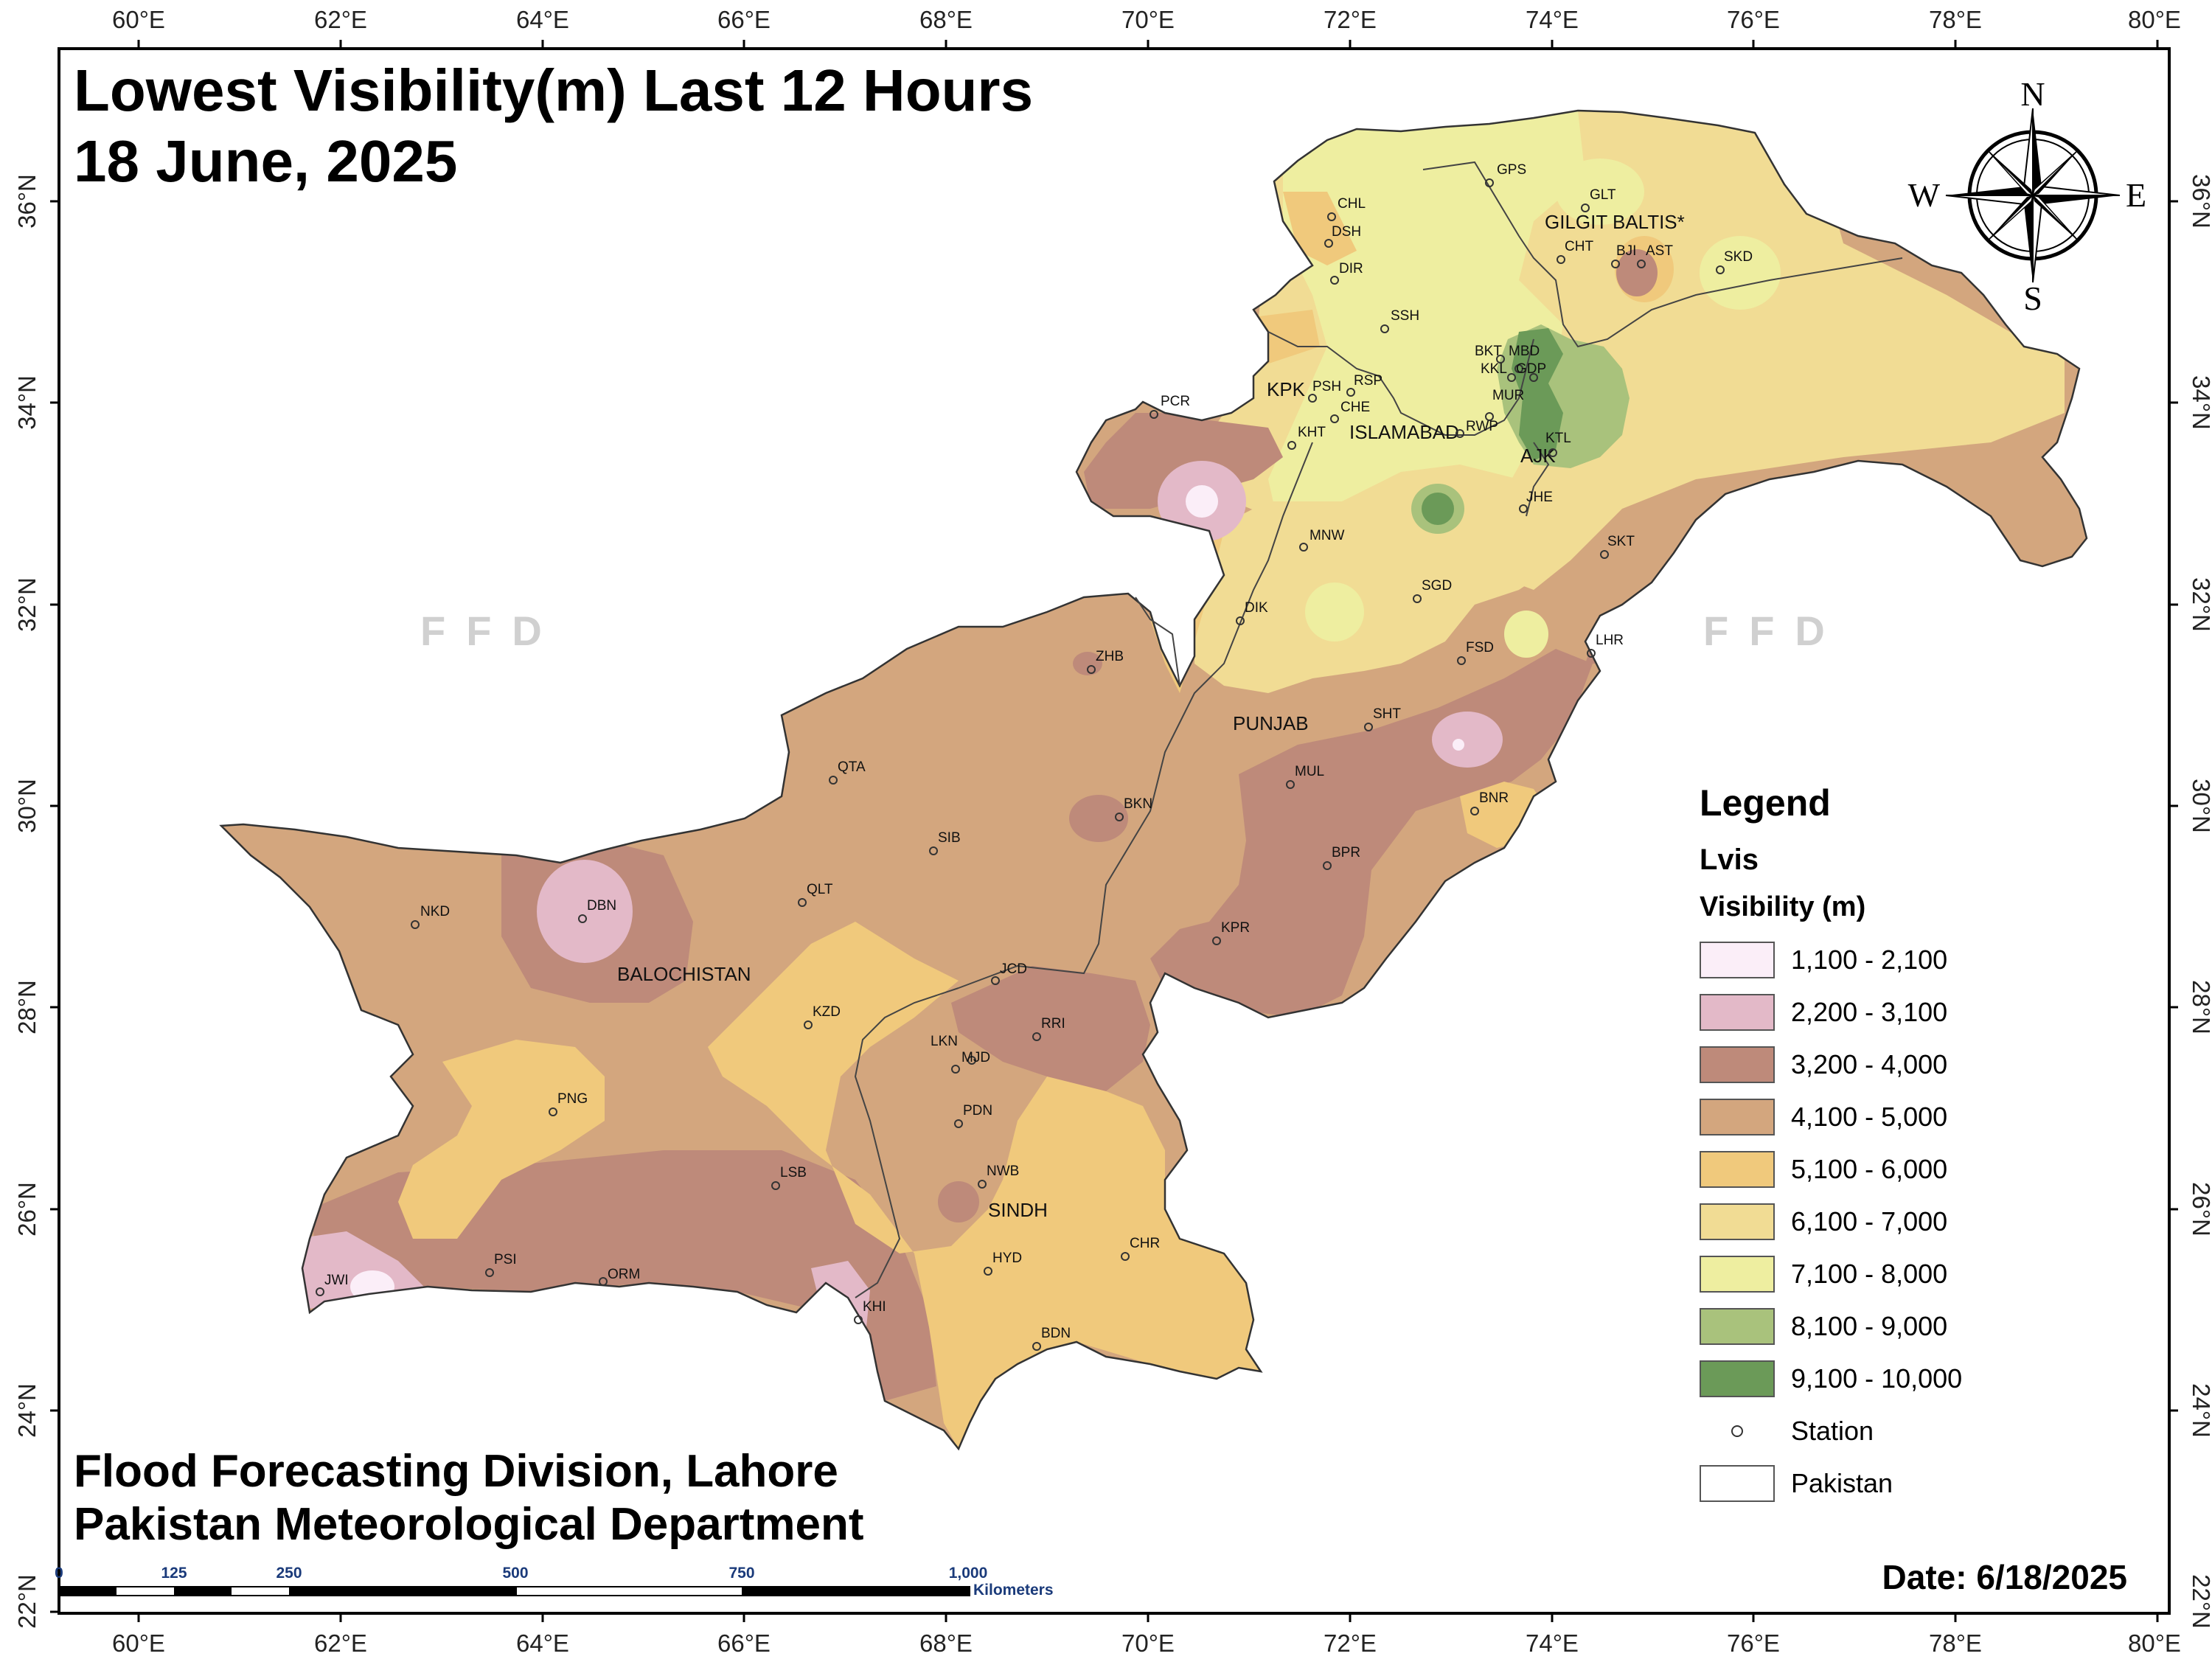 This screenshot has height=1659, width=2212. I want to click on lon-label-top: 60°E, so click(138, 19).